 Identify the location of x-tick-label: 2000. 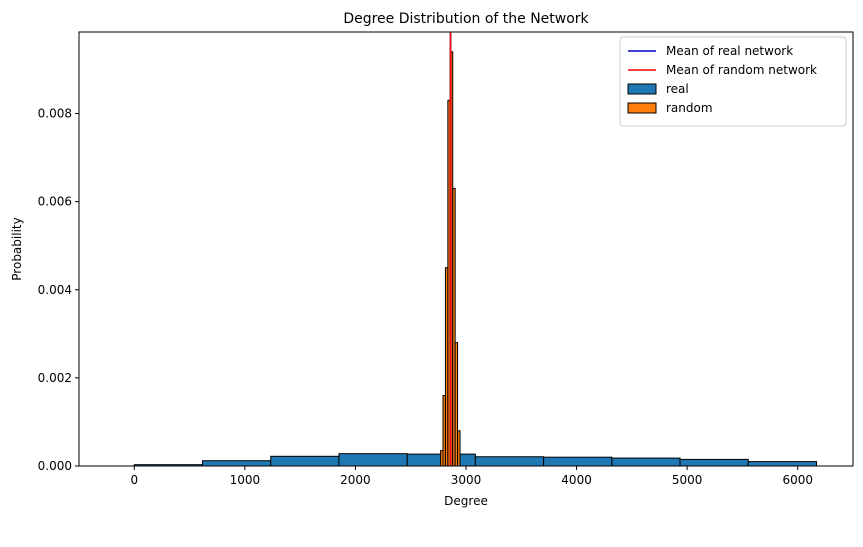
(355, 480).